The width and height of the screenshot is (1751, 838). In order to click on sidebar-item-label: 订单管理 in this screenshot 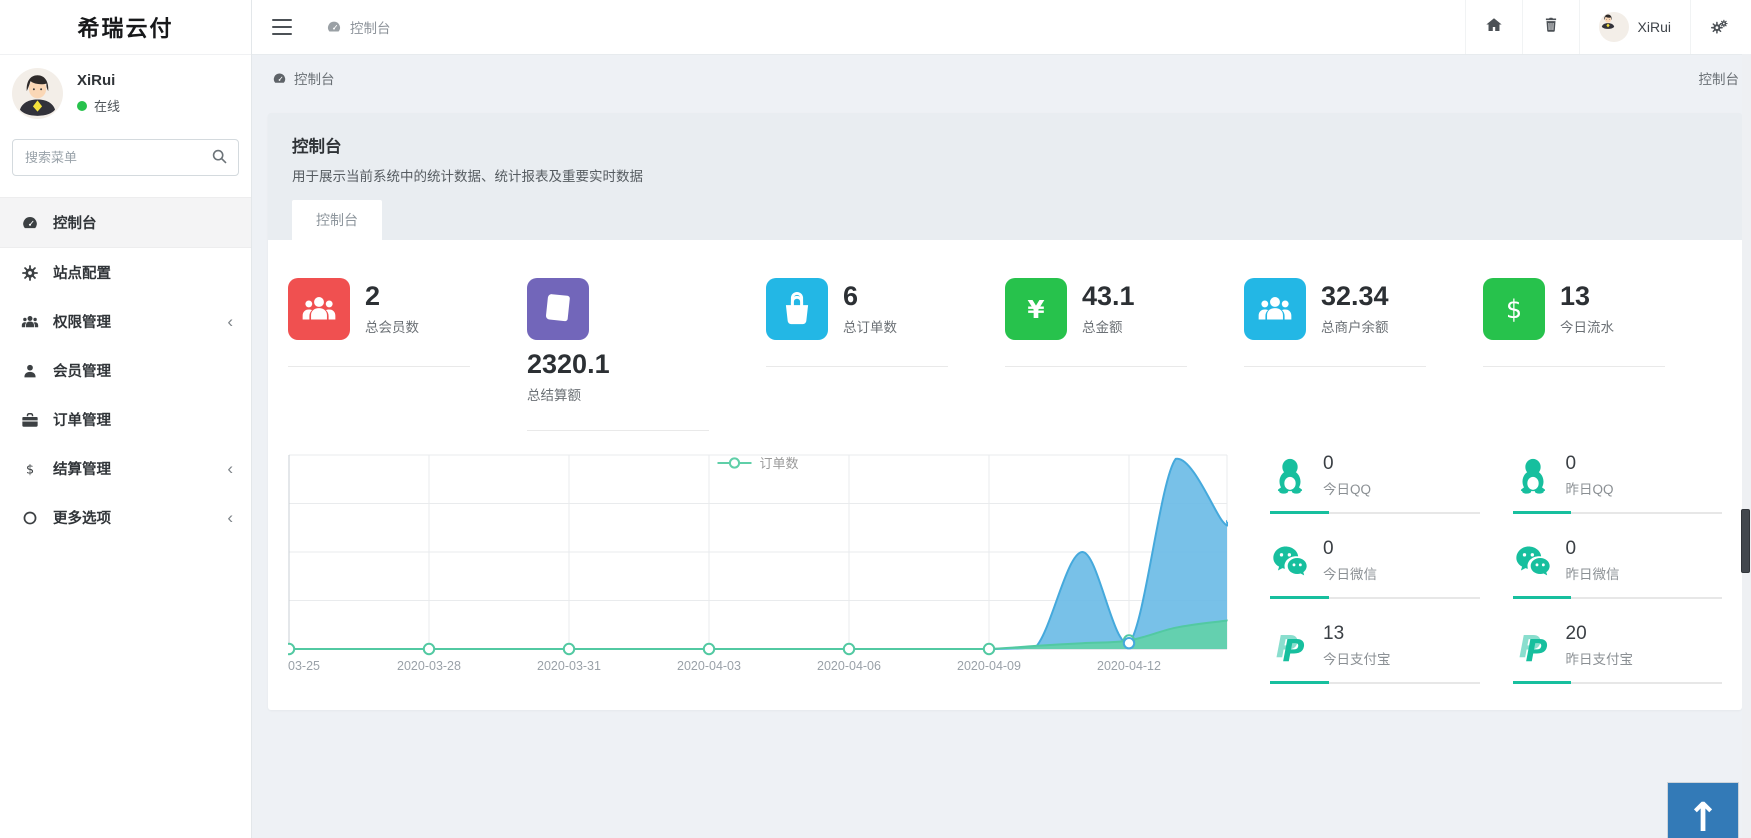, I will do `click(82, 421)`.